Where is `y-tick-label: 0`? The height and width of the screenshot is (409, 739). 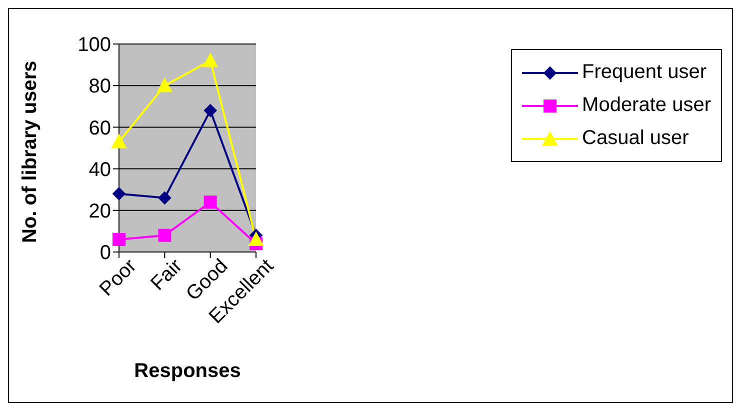
y-tick-label: 0 is located at coordinates (105, 253).